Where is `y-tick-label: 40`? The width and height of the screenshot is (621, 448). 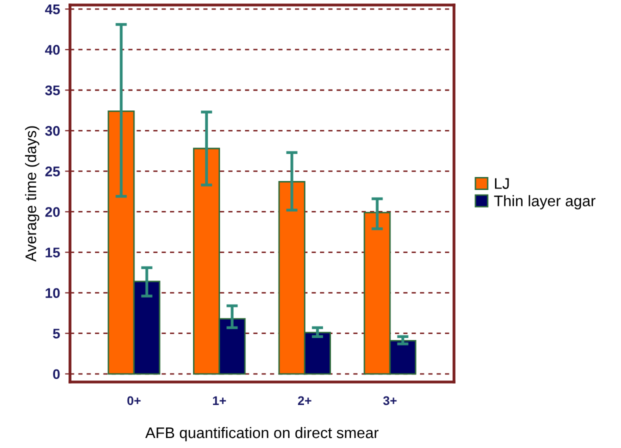 y-tick-label: 40 is located at coordinates (52, 49).